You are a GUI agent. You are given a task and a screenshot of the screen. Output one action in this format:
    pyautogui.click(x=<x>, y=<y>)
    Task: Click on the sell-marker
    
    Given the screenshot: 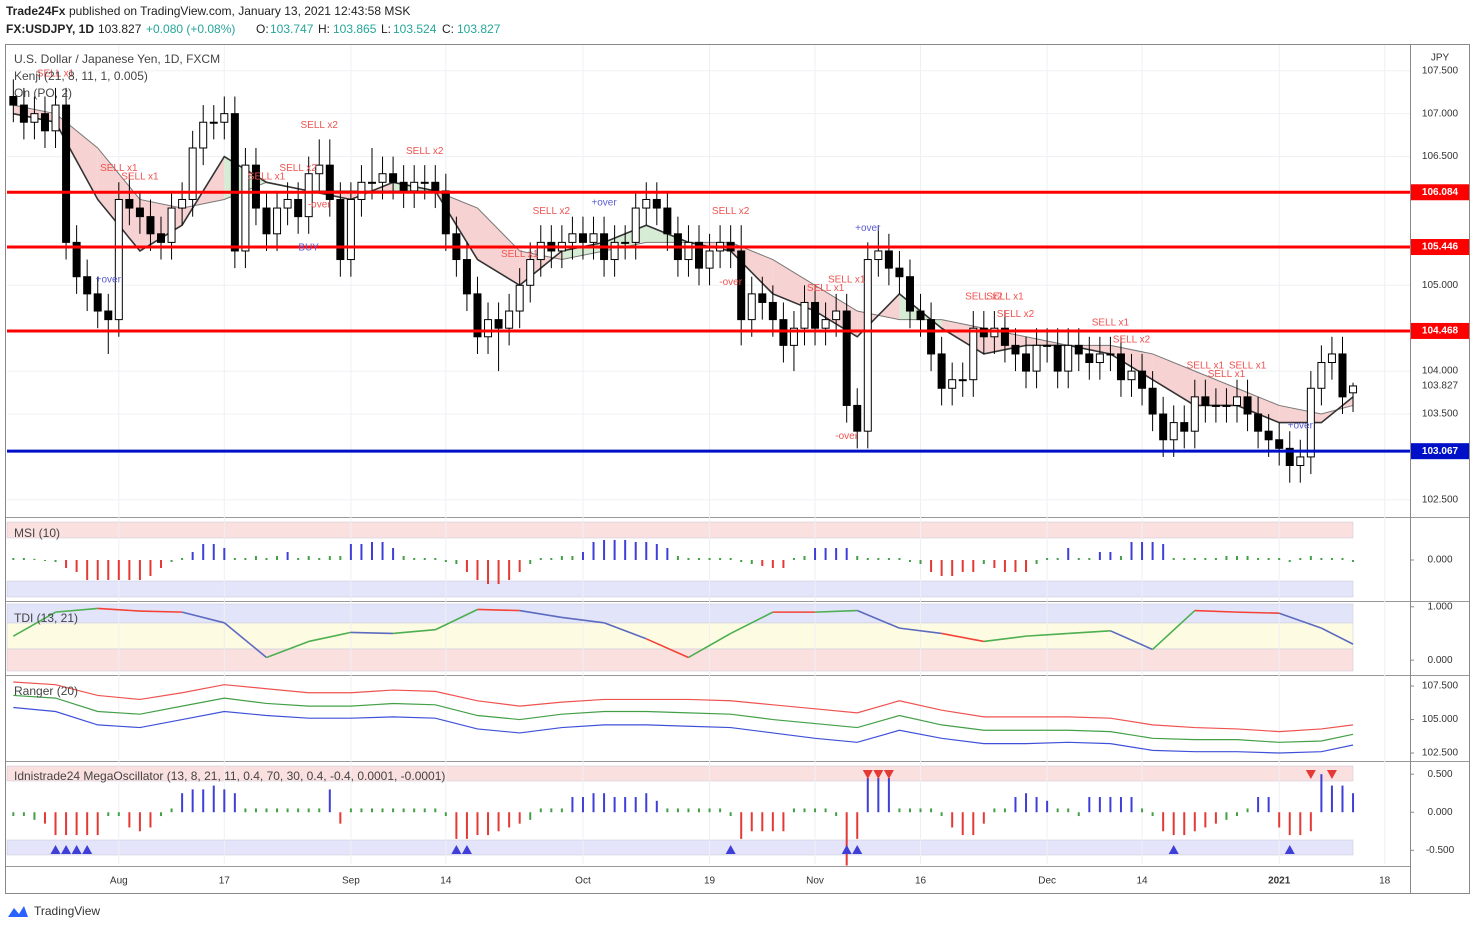 What is the action you would take?
    pyautogui.click(x=1331, y=774)
    